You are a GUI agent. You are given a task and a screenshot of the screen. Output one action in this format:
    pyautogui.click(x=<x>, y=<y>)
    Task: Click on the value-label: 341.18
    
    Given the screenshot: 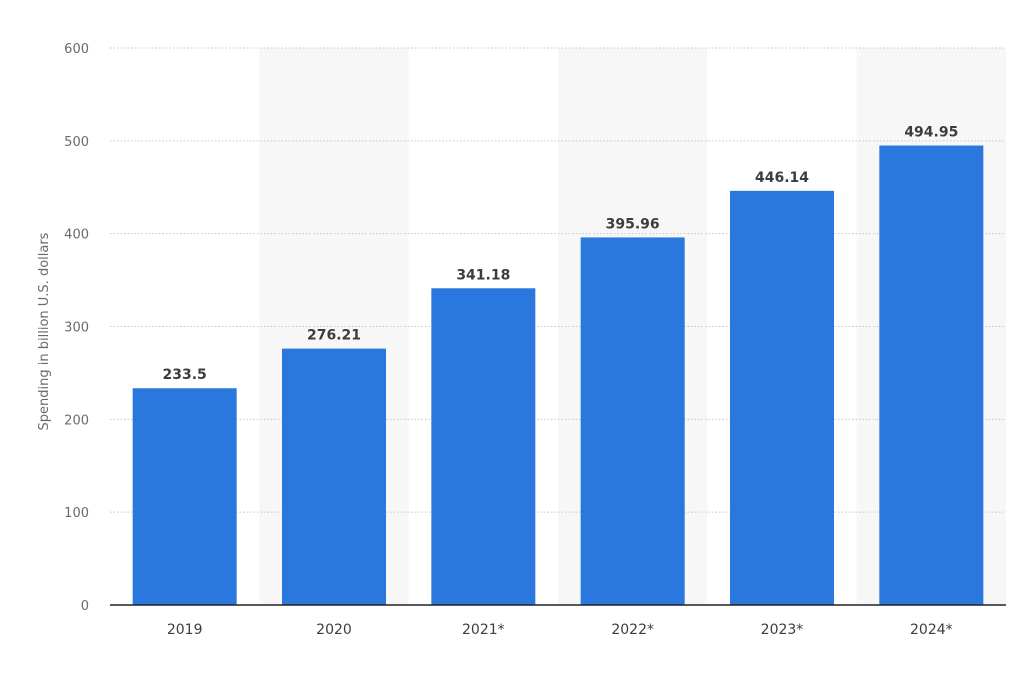 What is the action you would take?
    pyautogui.click(x=483, y=275)
    